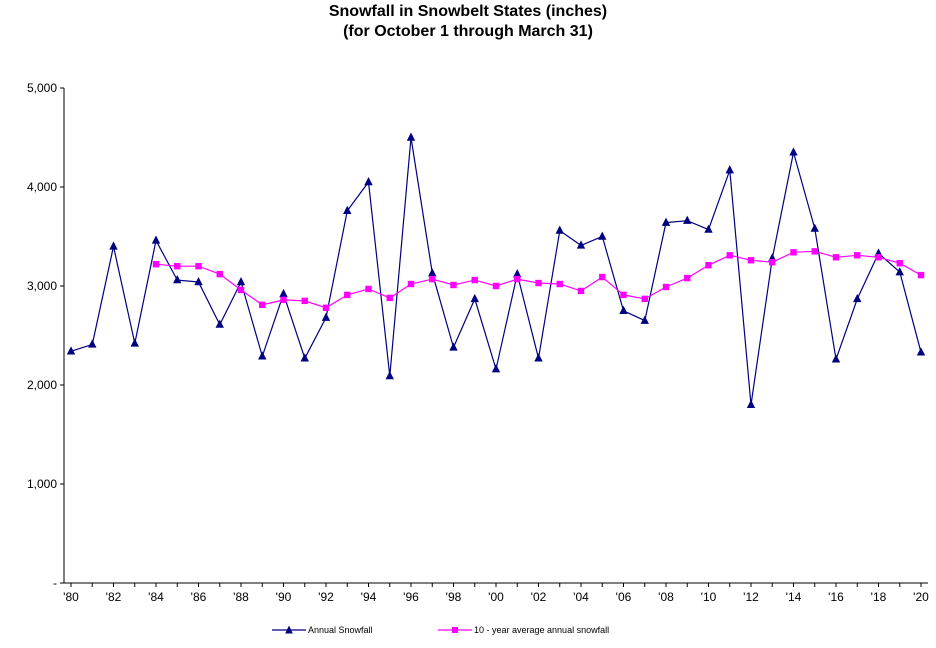  What do you see at coordinates (369, 597) in the screenshot?
I see `x-tick-label: '94` at bounding box center [369, 597].